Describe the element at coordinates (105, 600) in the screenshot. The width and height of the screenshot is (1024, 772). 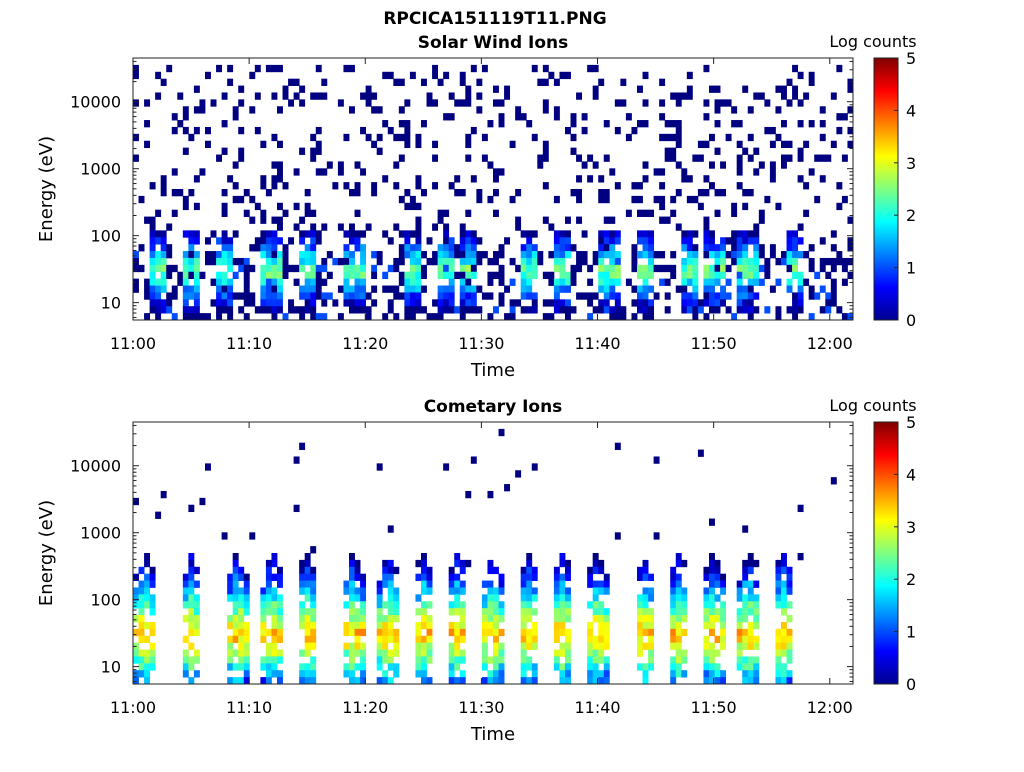
I see `y-tick-label: 100` at that location.